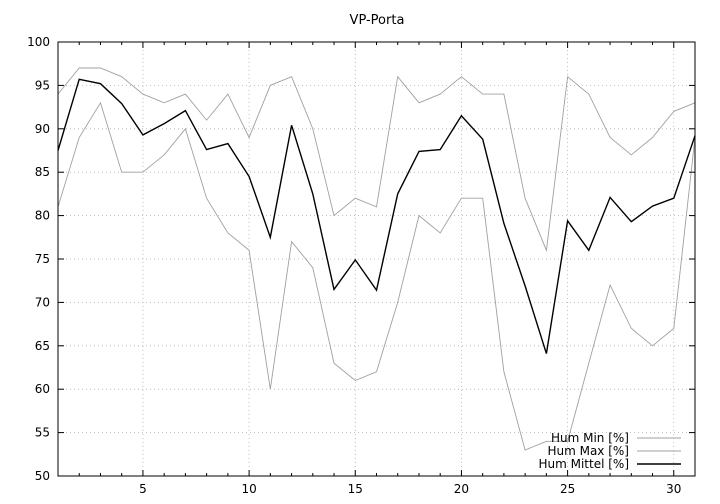  Describe the element at coordinates (42, 85) in the screenshot. I see `y-tick-label: 95` at that location.